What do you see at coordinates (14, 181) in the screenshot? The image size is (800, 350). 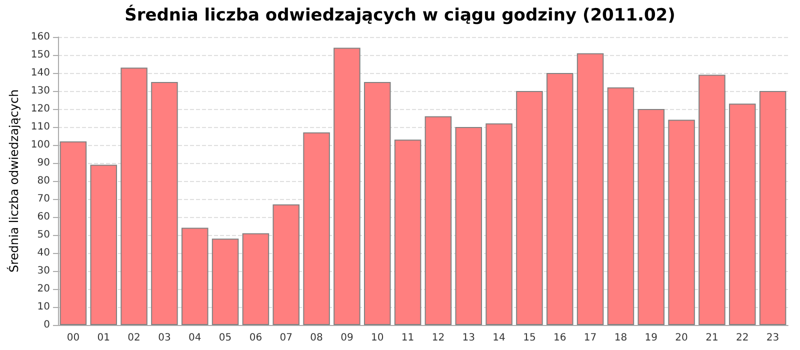 I see `y-axis-title: Średnia liczba odwiedzających` at bounding box center [14, 181].